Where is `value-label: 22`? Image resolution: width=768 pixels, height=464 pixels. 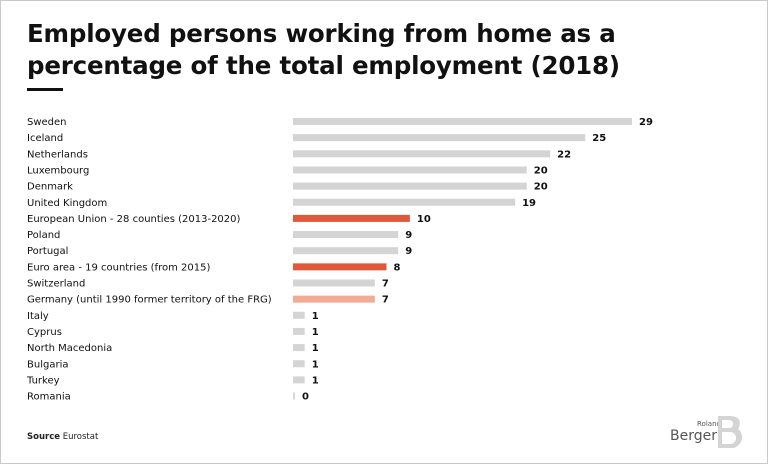
value-label: 22 is located at coordinates (564, 154).